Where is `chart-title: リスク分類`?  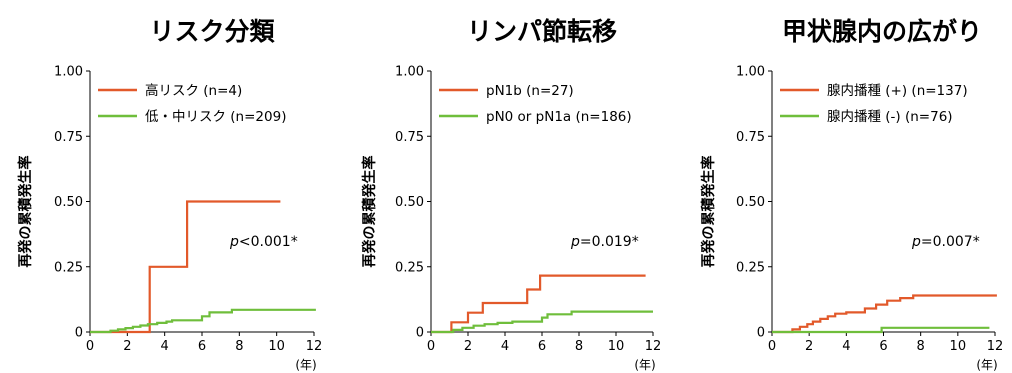 chart-title: リスク分類 is located at coordinates (212, 31).